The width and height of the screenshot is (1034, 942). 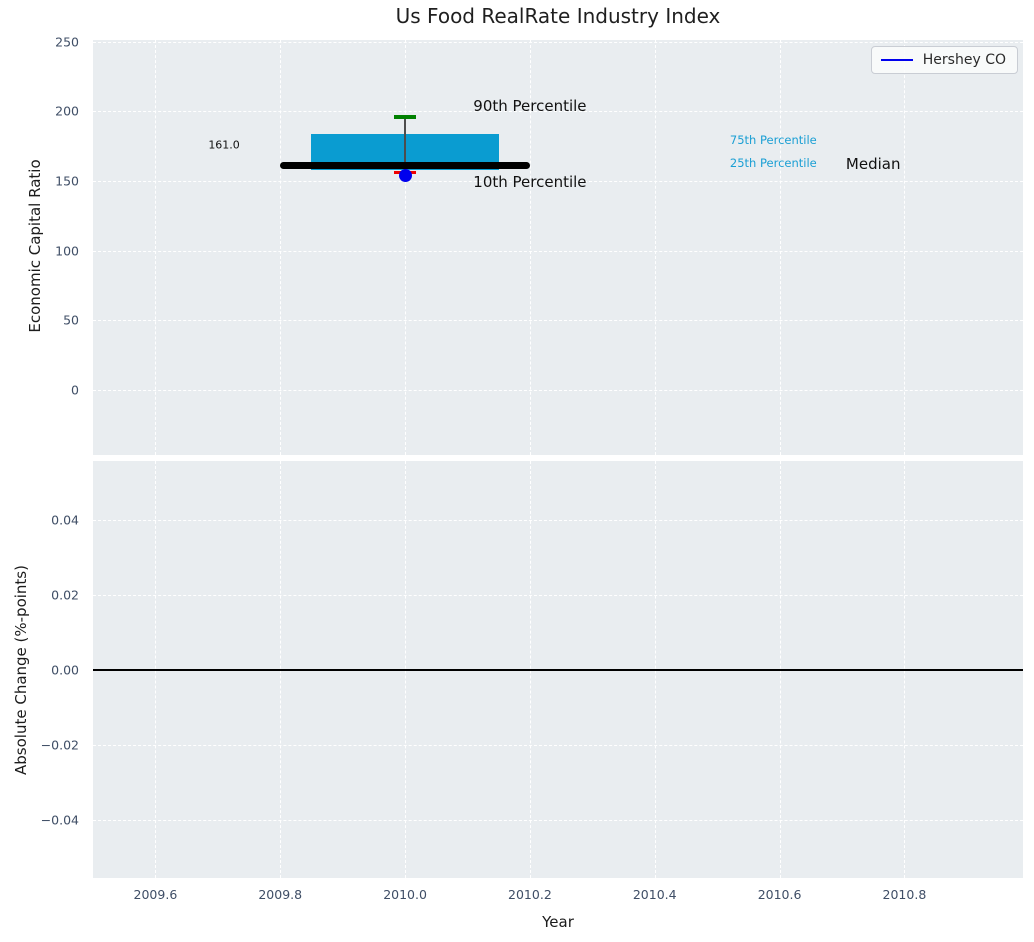 I want to click on annotation-90th-percentile: 90th Percentile, so click(x=530, y=105).